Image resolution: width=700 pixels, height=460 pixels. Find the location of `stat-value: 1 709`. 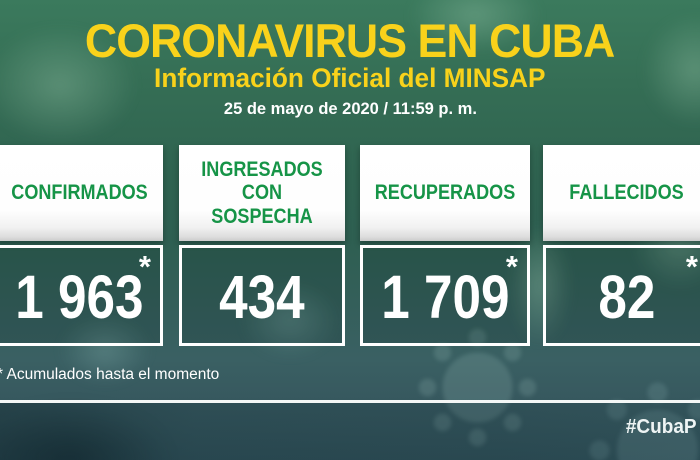

stat-value: 1 709 is located at coordinates (445, 297).